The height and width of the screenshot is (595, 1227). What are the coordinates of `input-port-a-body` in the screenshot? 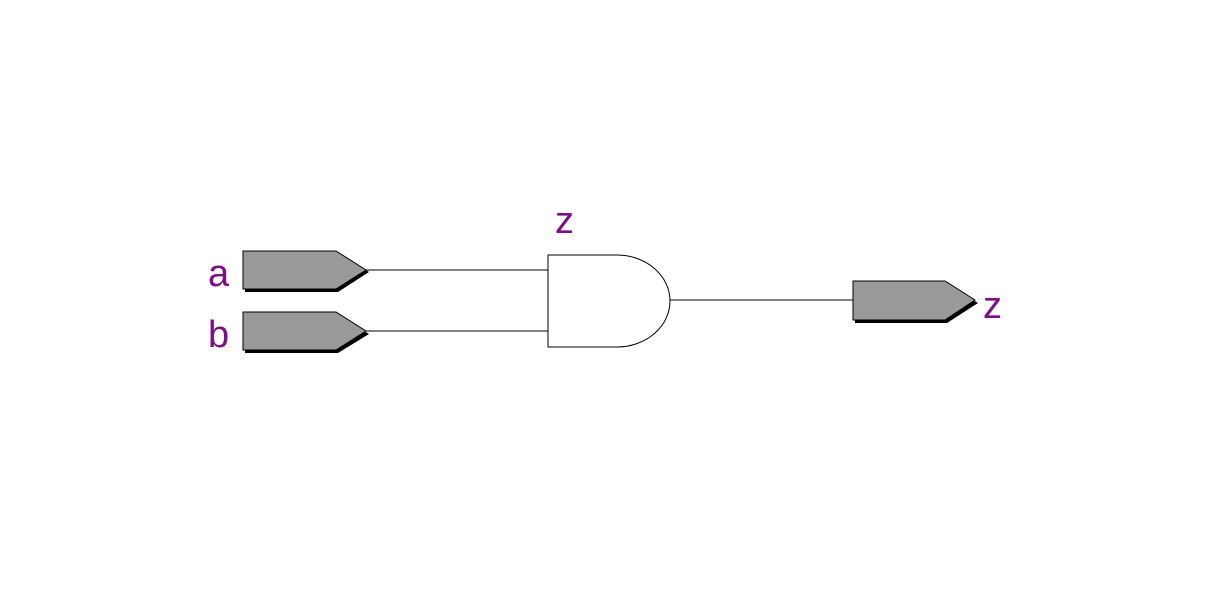 It's located at (304, 270).